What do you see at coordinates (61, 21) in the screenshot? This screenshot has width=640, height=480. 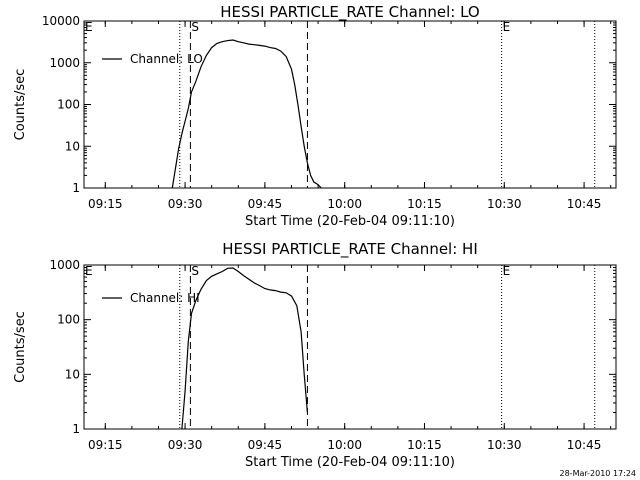 I see `y-tick-label: 10000` at bounding box center [61, 21].